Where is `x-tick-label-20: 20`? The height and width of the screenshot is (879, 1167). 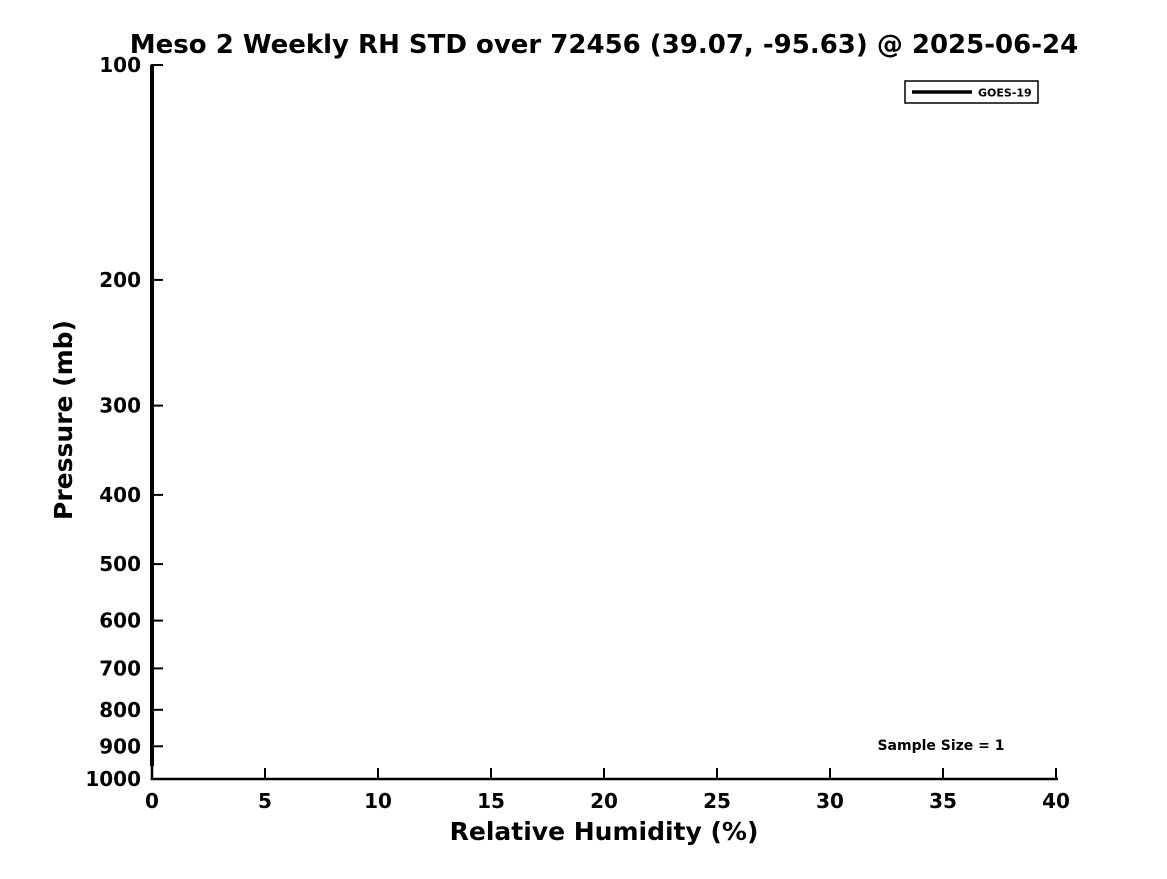
x-tick-label-20: 20 is located at coordinates (604, 801).